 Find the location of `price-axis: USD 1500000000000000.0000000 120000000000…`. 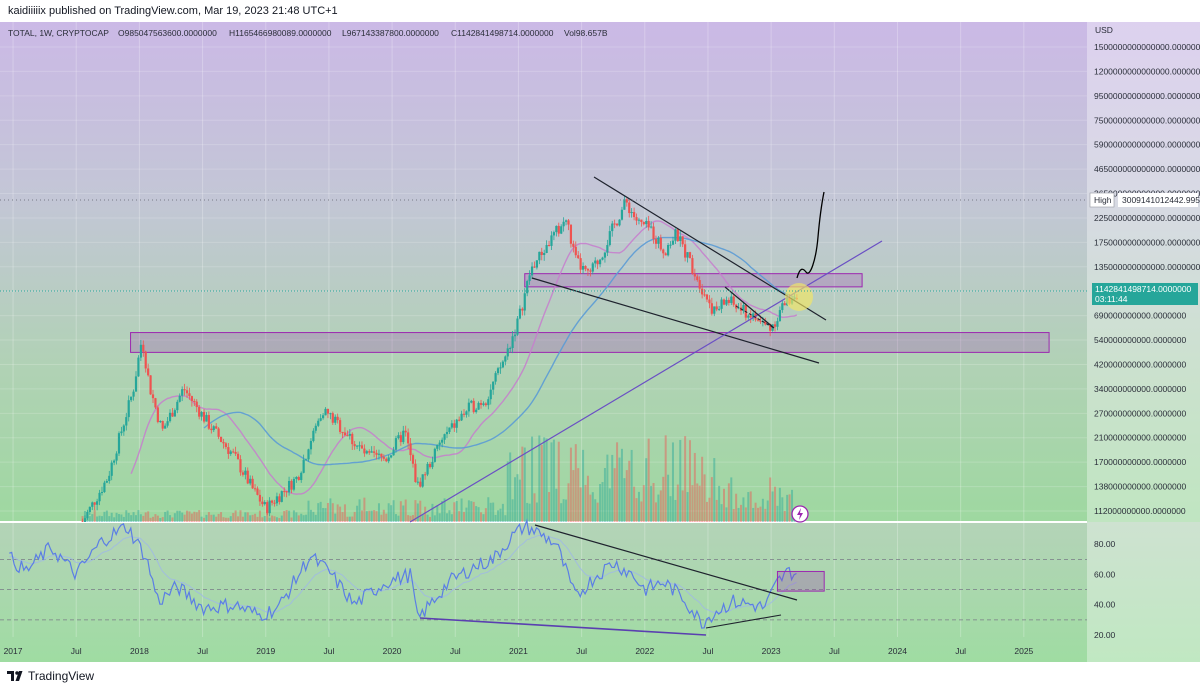

price-axis: USD 1500000000000000.0000000 120000000000… is located at coordinates (1147, 270).